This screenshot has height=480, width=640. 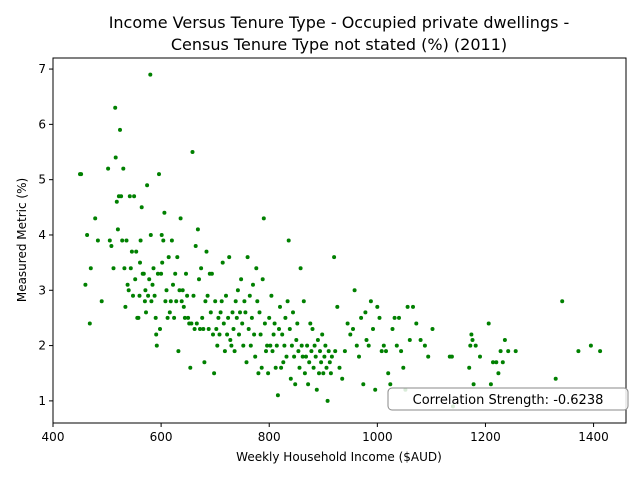 What do you see at coordinates (42, 124) in the screenshot?
I see `y-tick-label: 6` at bounding box center [42, 124].